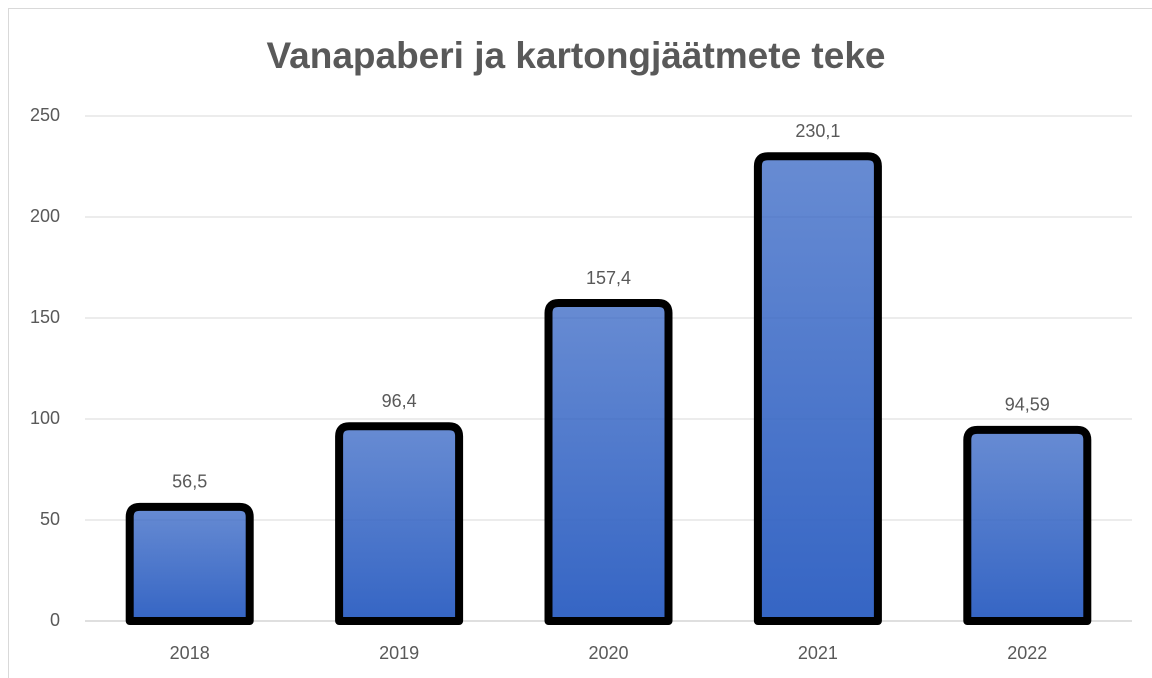 The height and width of the screenshot is (678, 1152). What do you see at coordinates (1027, 653) in the screenshot?
I see `x-tick-label: 2022` at bounding box center [1027, 653].